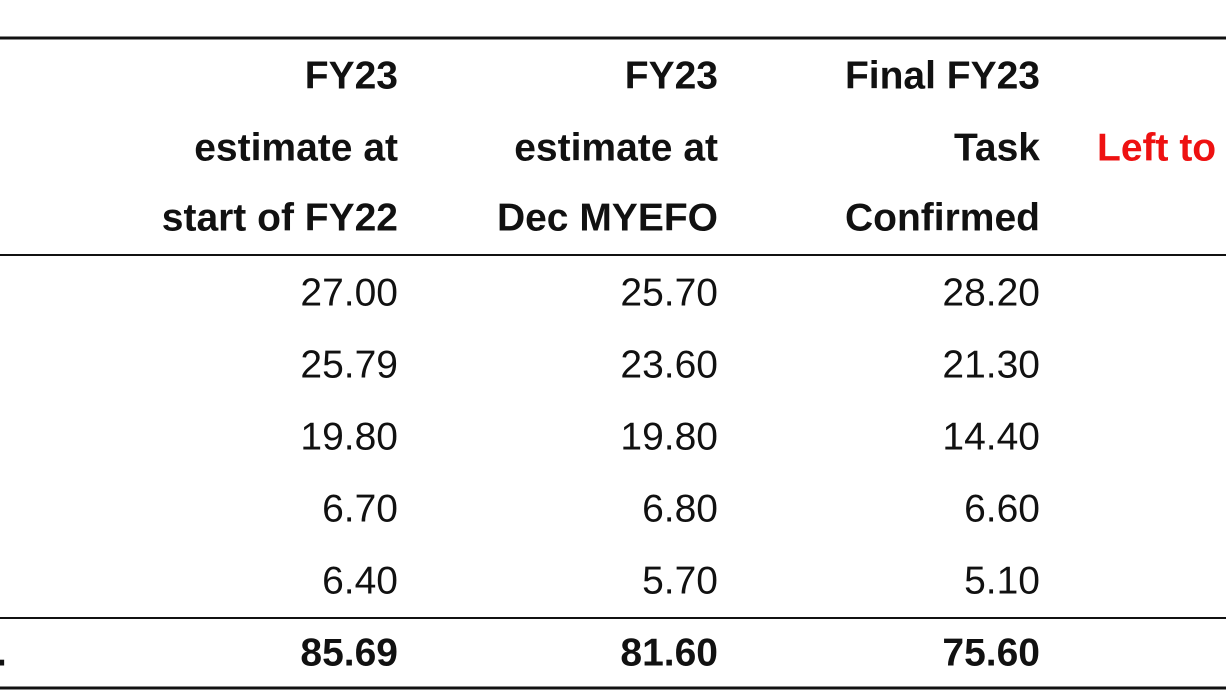  Describe the element at coordinates (680, 580) in the screenshot. I see `cell: 5.70` at that location.